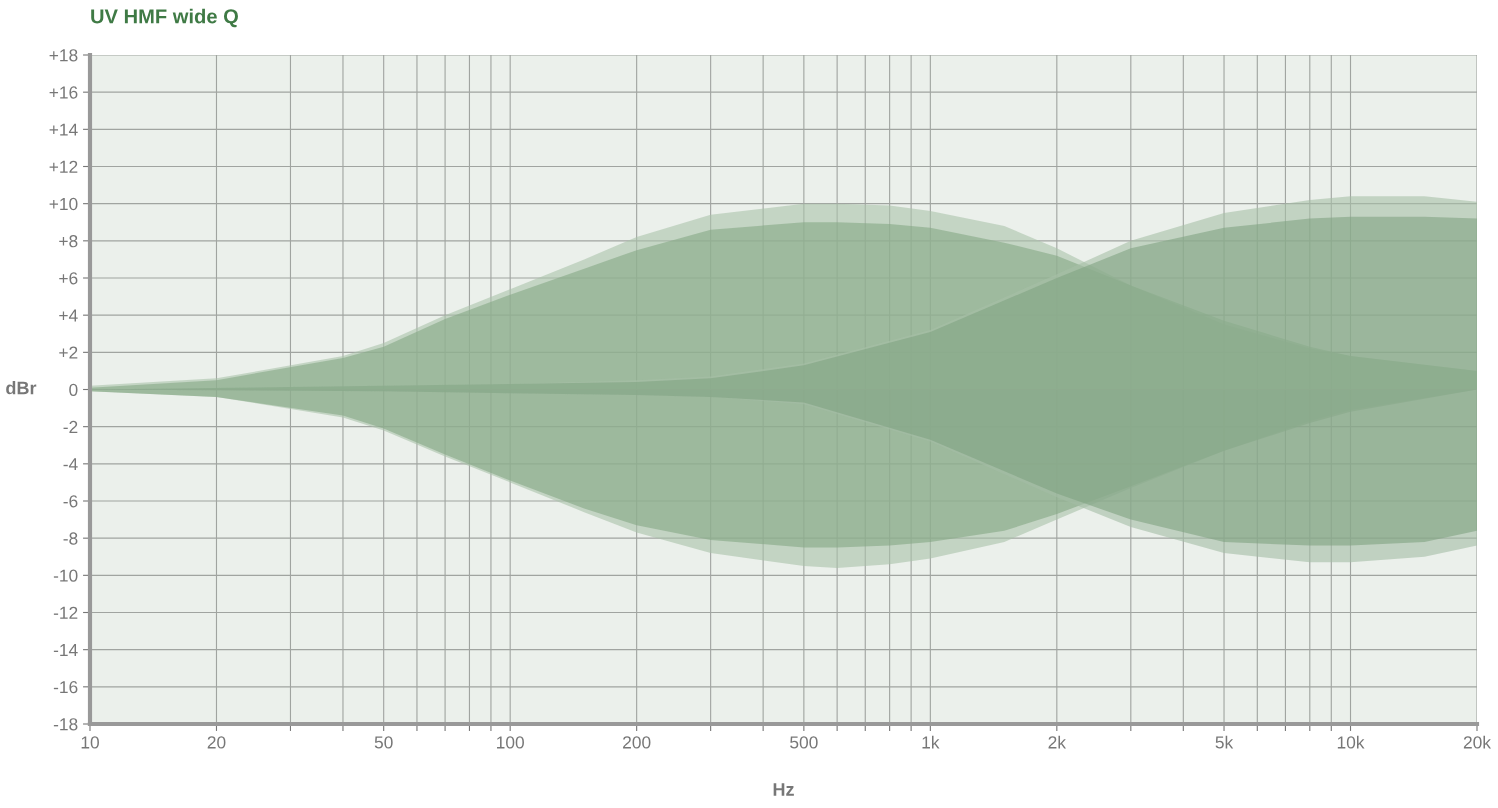 The height and width of the screenshot is (808, 1498). What do you see at coordinates (65, 724) in the screenshot?
I see `y-tick-label: -18` at bounding box center [65, 724].